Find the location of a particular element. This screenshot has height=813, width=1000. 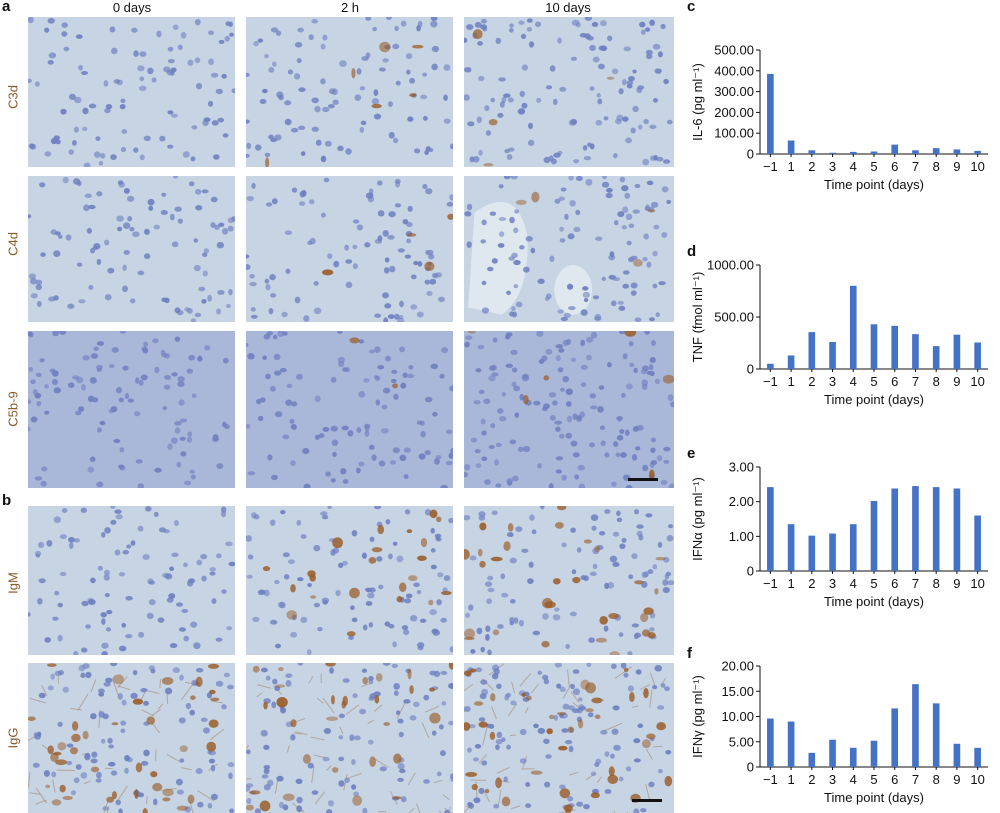

column-header-0-days: 0 days is located at coordinates (132, 7).